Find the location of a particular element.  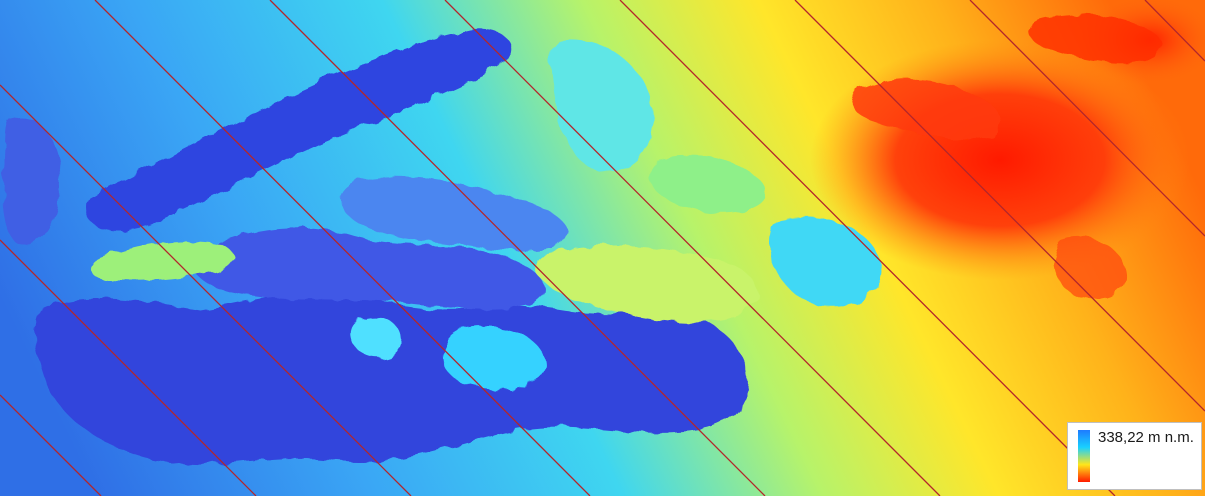

legend-color-ramp is located at coordinates (1084, 456).